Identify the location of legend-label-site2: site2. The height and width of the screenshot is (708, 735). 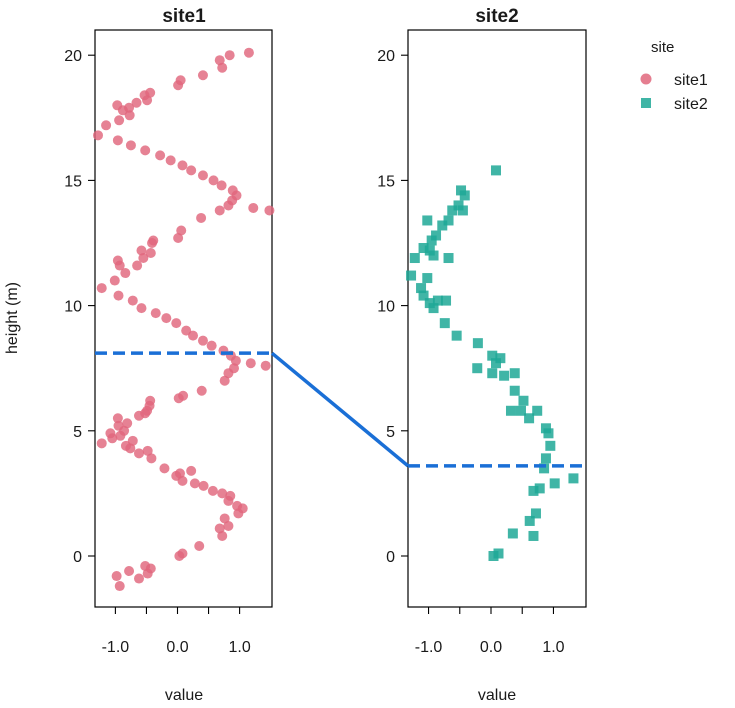
(691, 104).